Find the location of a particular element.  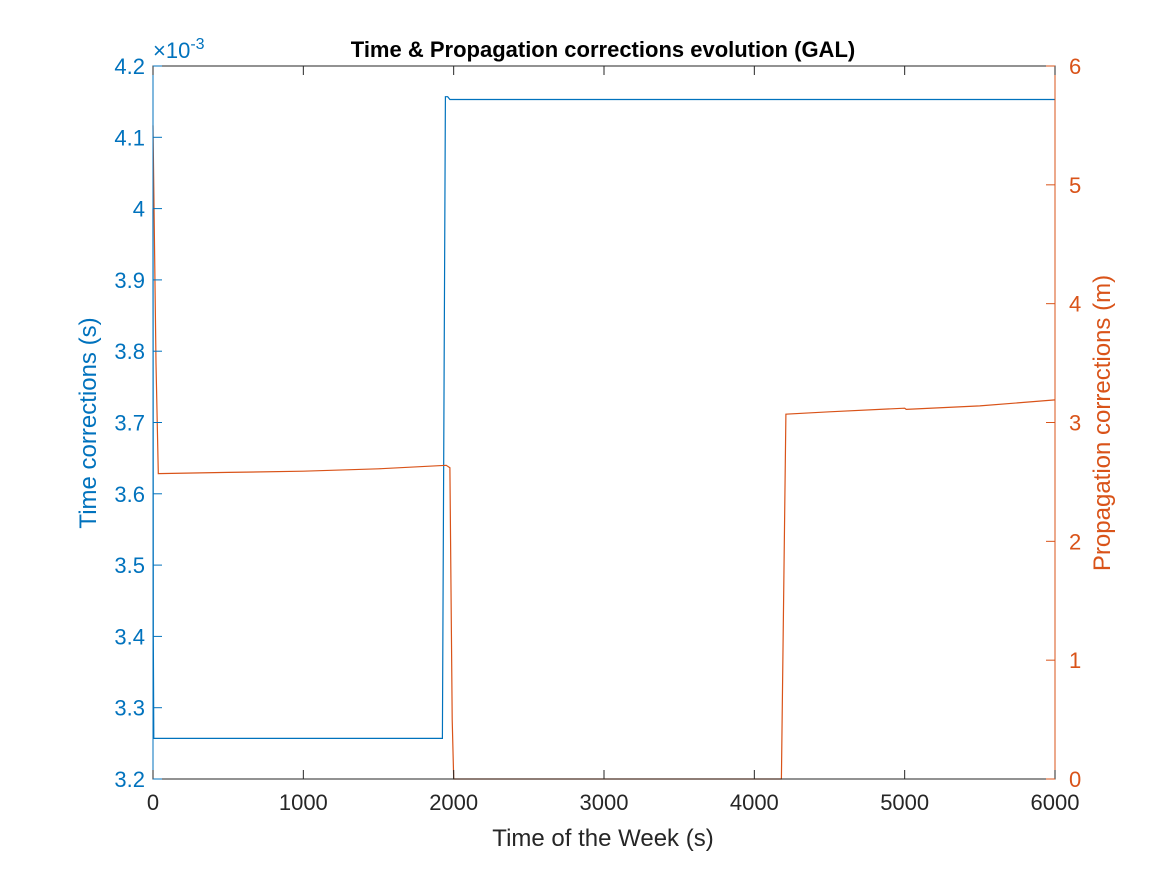

right-y-tick-label: 5 is located at coordinates (1075, 185).